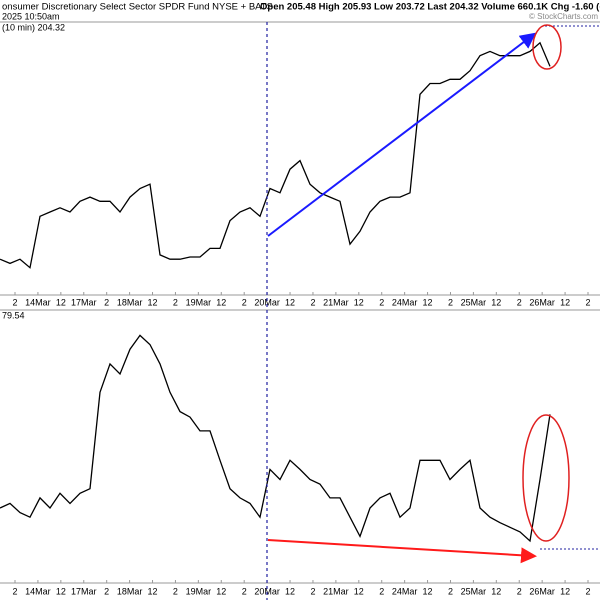 Image resolution: width=600 pixels, height=600 pixels. I want to click on date: 2025 10:50am, so click(31, 16).